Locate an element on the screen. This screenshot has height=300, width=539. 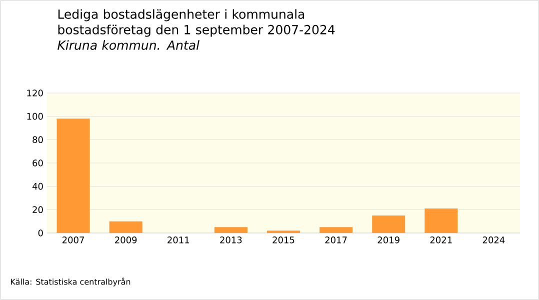
y-tick-label: 120 is located at coordinates (35, 93).